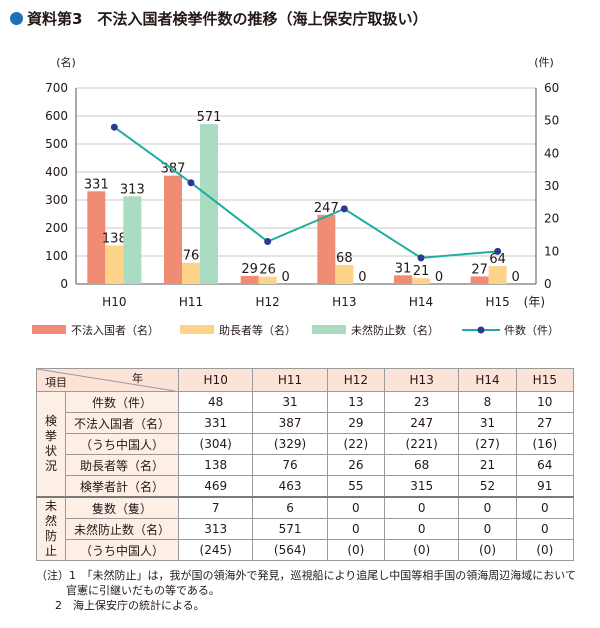 The height and width of the screenshot is (628, 600). What do you see at coordinates (107, 380) in the screenshot?
I see `table-corner: 年 項目` at bounding box center [107, 380].